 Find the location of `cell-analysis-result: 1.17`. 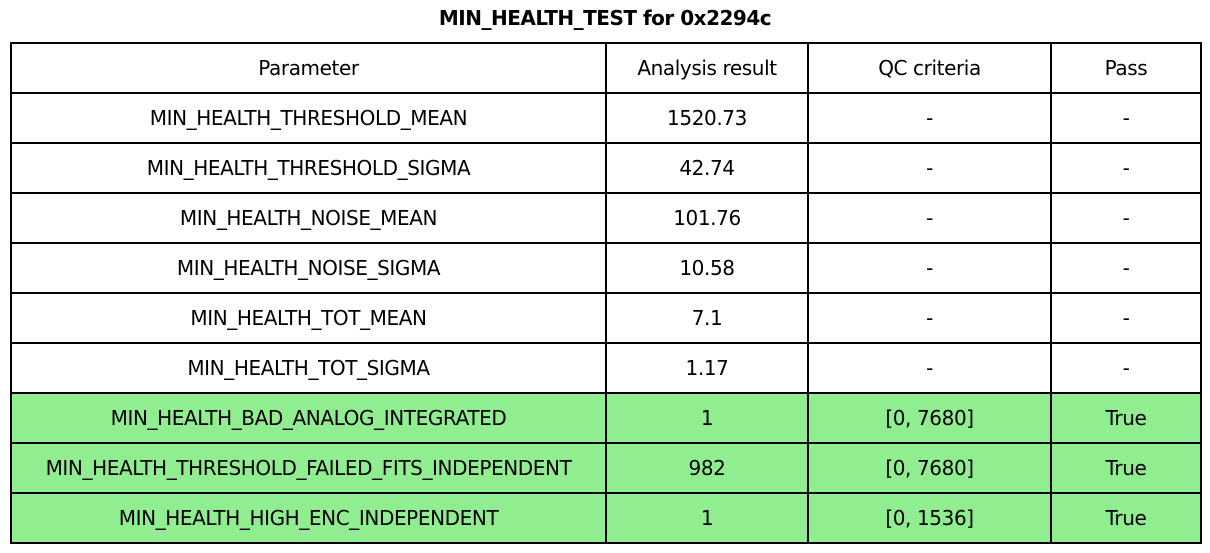

cell-analysis-result: 1.17 is located at coordinates (707, 368).